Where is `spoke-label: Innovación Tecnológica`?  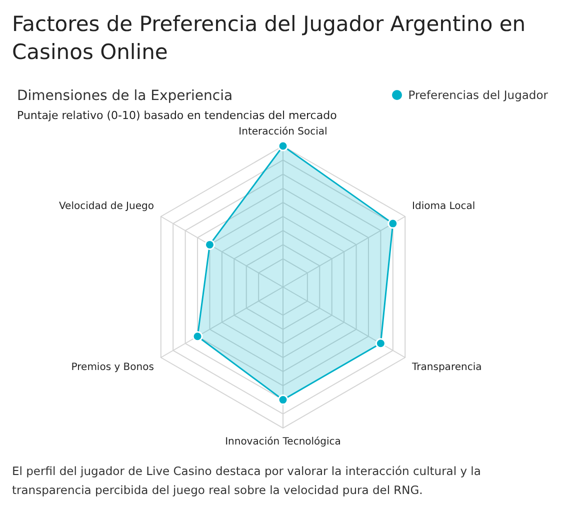
spoke-label: Innovación Tecnológica is located at coordinates (283, 442).